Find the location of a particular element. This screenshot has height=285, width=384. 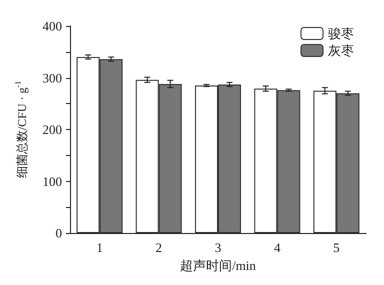

x-tick-label: 5 is located at coordinates (336, 247).